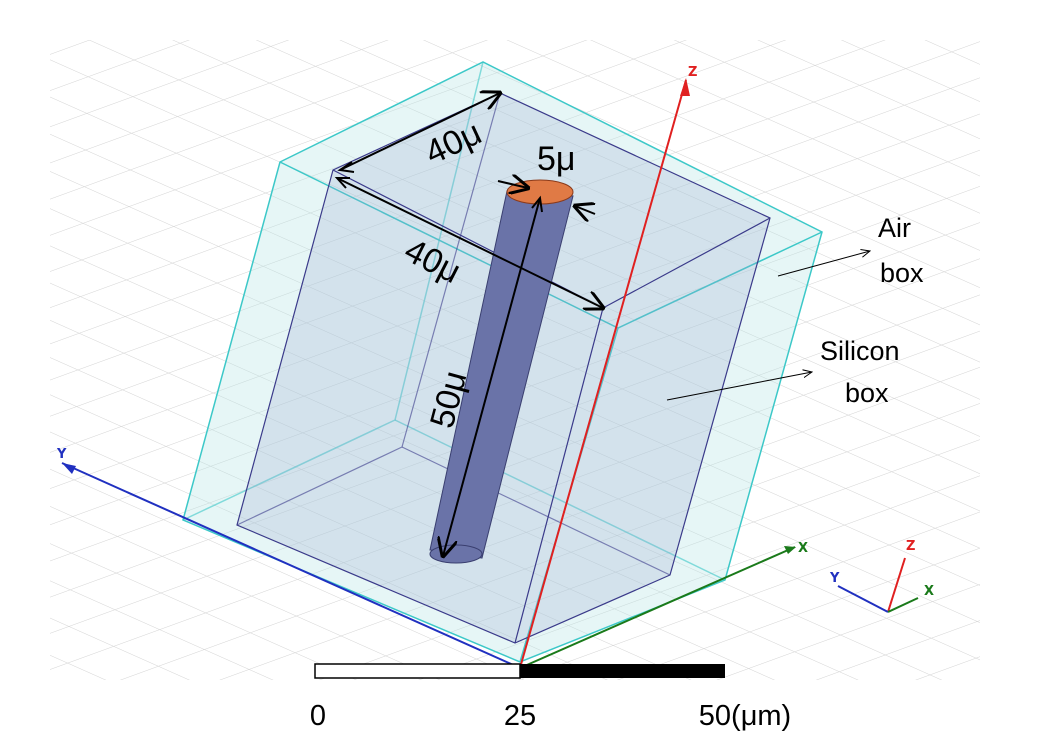  What do you see at coordinates (685, 87) in the screenshot?
I see `z-arrow` at bounding box center [685, 87].